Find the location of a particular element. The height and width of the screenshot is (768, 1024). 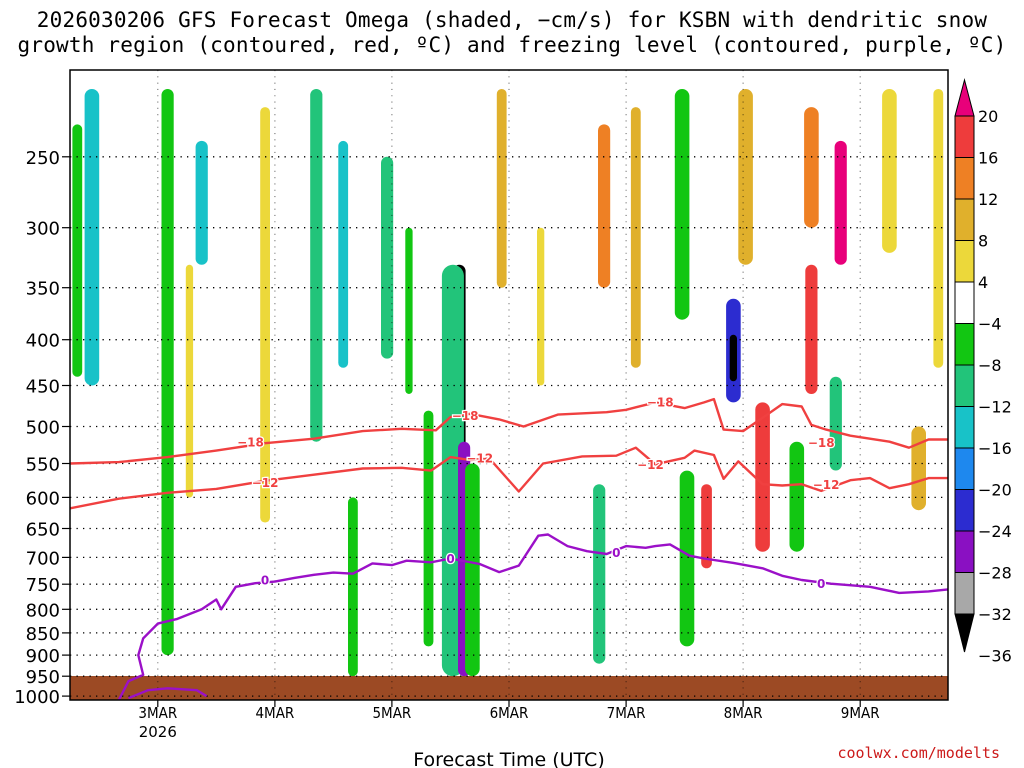

y-tick-label: 1000 is located at coordinates (37, 697).